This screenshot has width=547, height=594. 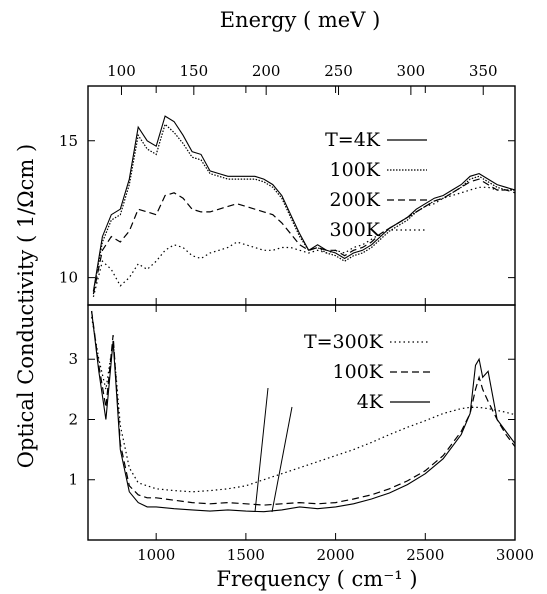 What do you see at coordinates (68, 141) in the screenshot?
I see `y-tick-label-top-1: 15` at bounding box center [68, 141].